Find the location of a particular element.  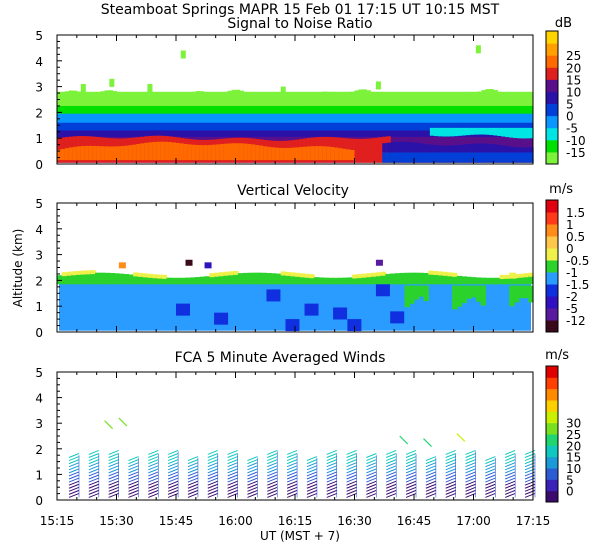

colorbar-label: 0 is located at coordinates (570, 492).